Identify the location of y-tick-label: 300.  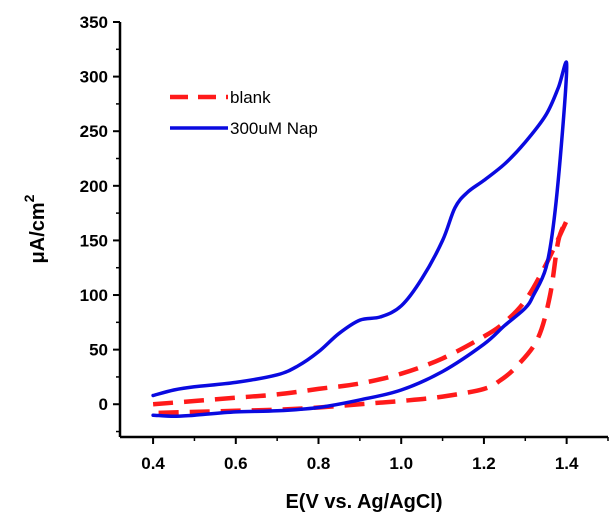
(94, 77).